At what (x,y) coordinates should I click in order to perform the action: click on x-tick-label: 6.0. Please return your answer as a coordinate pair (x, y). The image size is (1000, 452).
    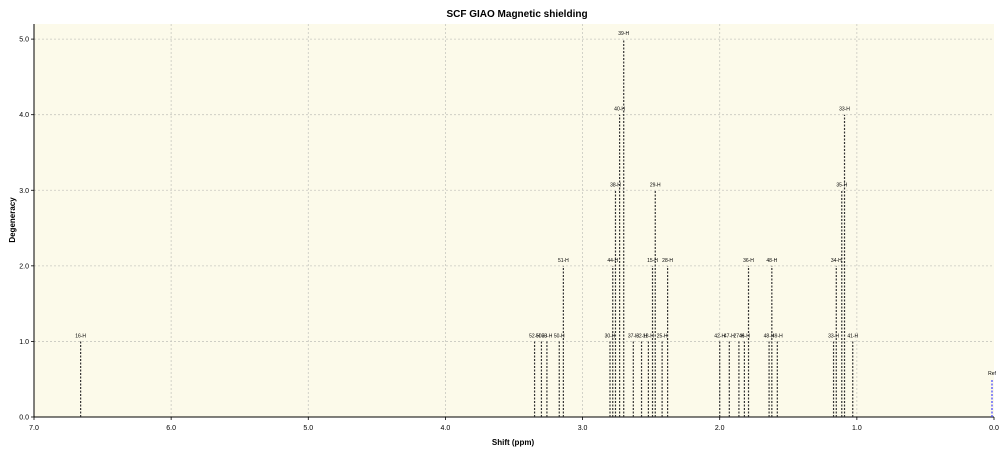
    Looking at the image, I should click on (171, 428).